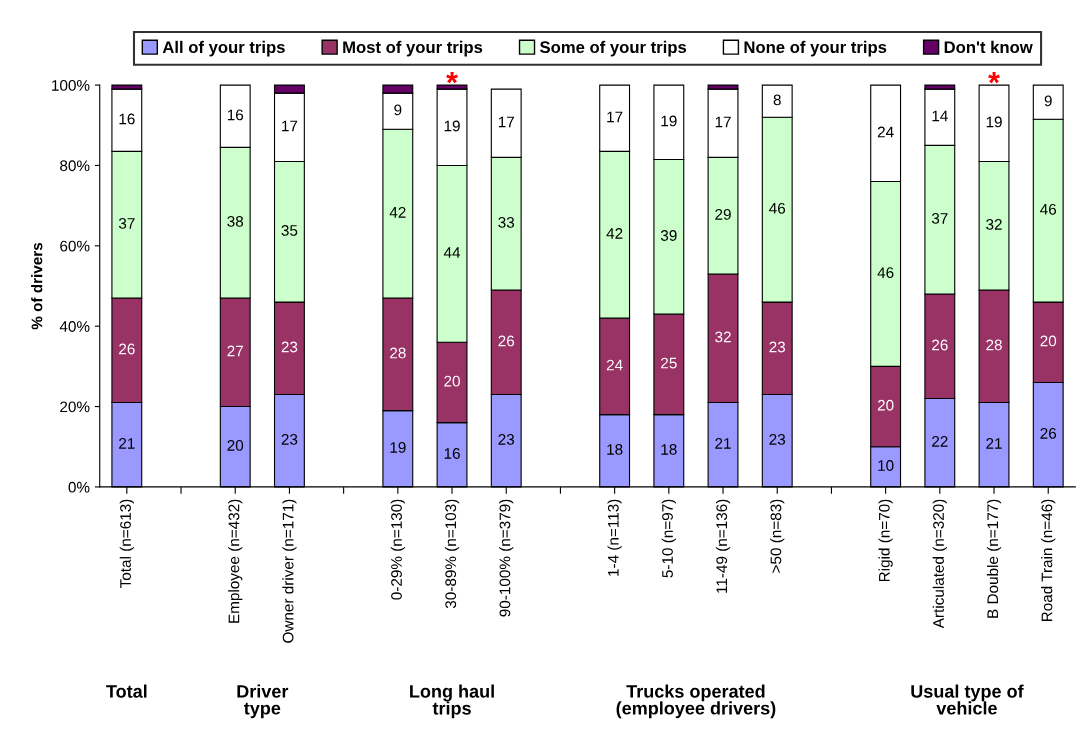  Describe the element at coordinates (777, 100) in the screenshot. I see `data-label: 8` at that location.